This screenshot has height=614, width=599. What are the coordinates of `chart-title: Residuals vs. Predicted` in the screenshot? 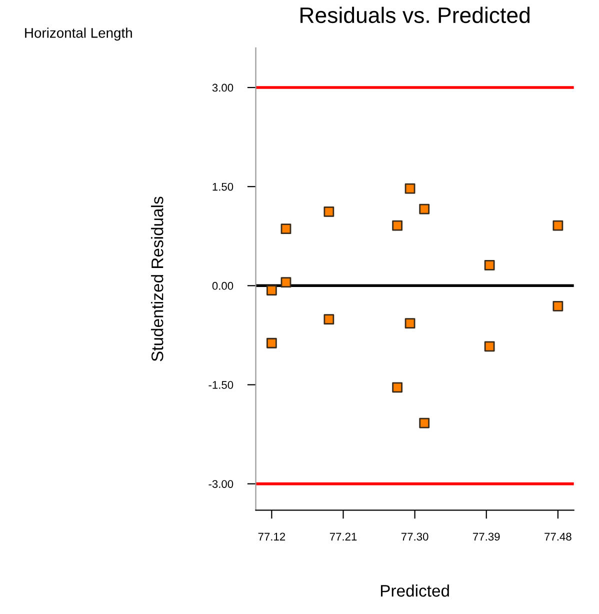 It's located at (415, 15).